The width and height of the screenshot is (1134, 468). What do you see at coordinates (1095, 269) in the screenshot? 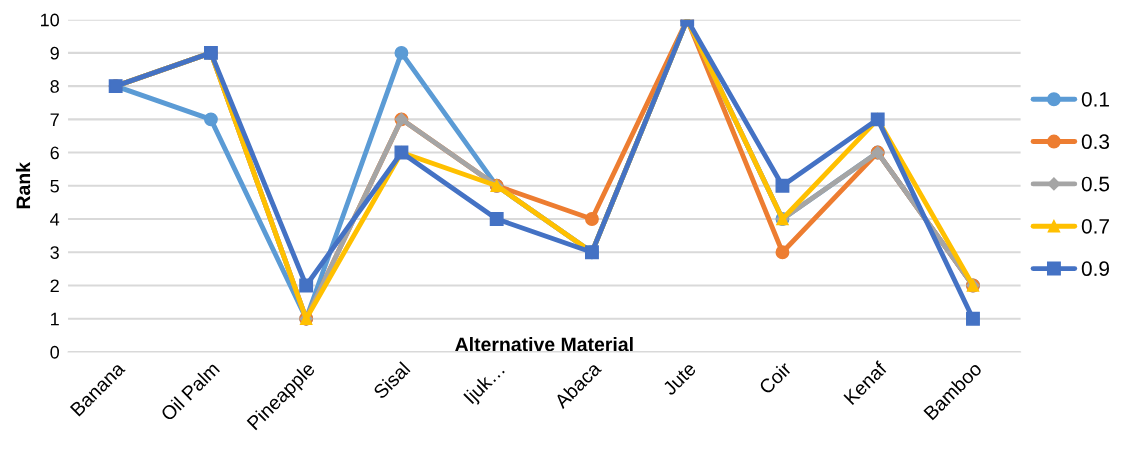
I see `legend-label: 0.9` at bounding box center [1095, 269].